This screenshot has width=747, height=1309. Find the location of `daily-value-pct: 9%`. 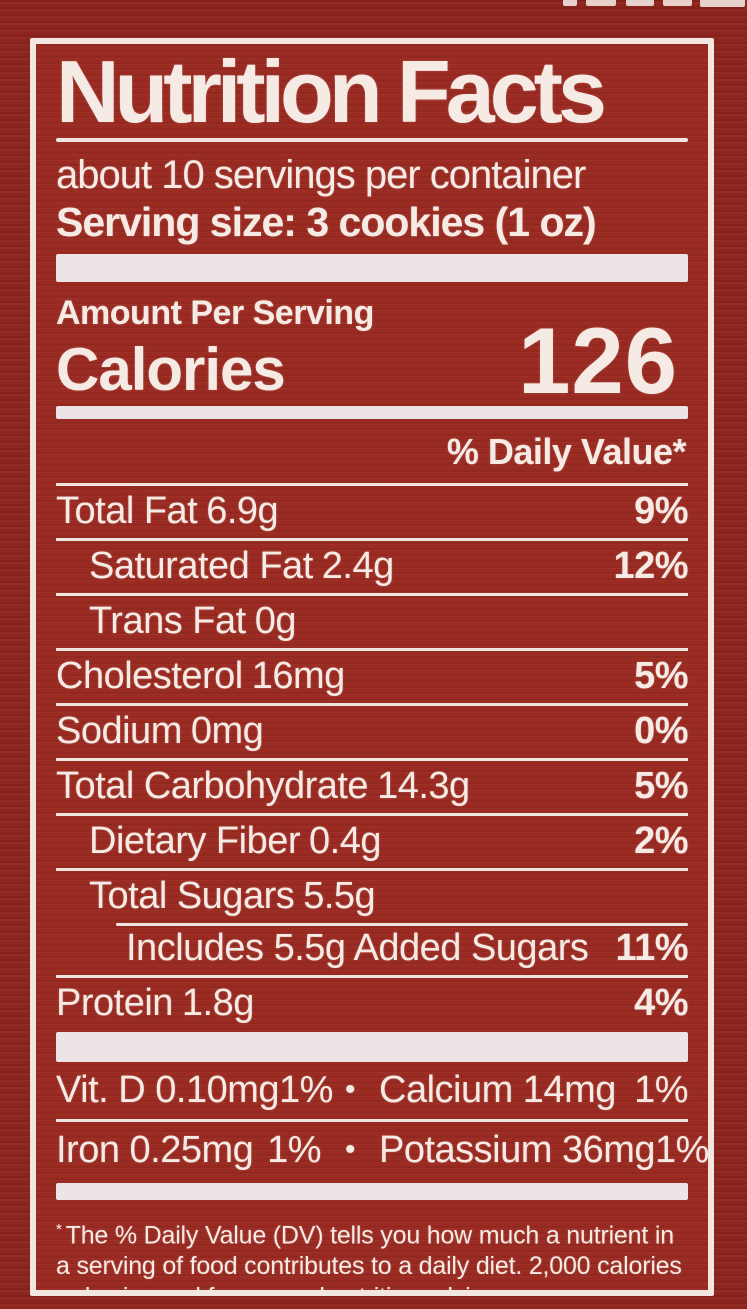

daily-value-pct: 9% is located at coordinates (661, 511).